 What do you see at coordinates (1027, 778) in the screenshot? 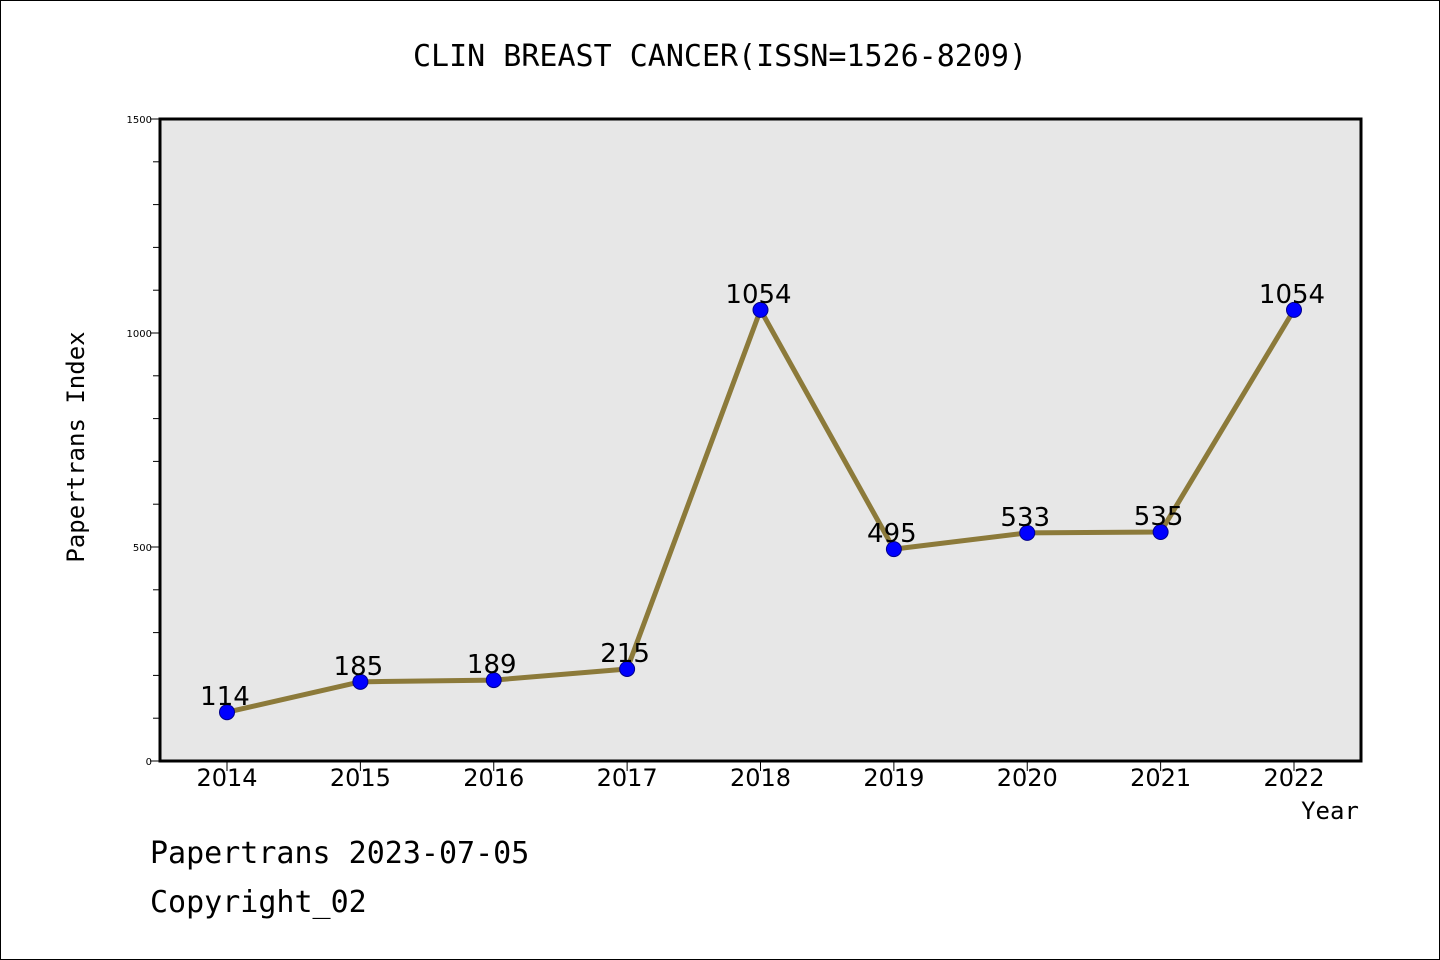
I see `x-tick-label: 2020` at bounding box center [1027, 778].